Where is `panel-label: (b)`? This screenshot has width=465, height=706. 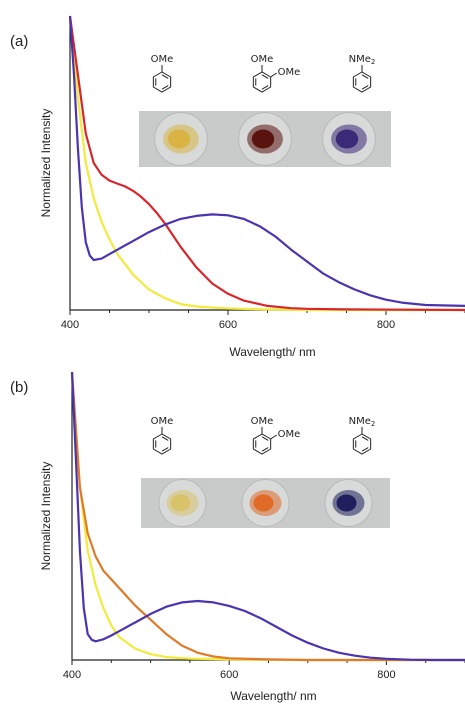 panel-label: (b) is located at coordinates (19, 387).